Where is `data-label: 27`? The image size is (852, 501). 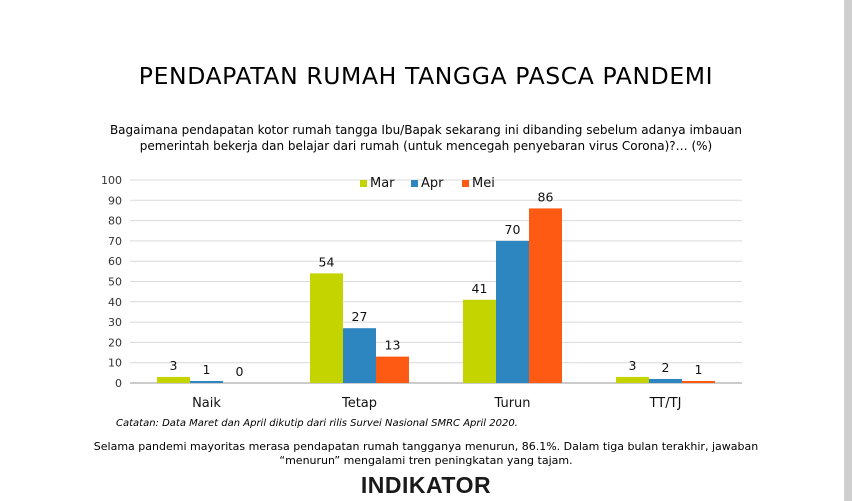 data-label: 27 is located at coordinates (360, 316).